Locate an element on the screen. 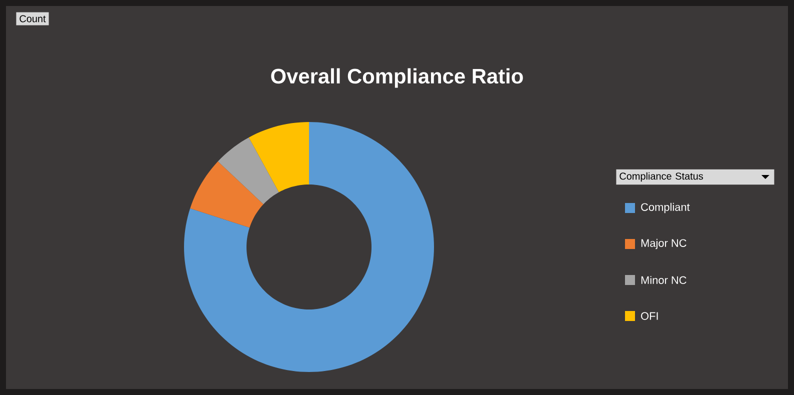 The height and width of the screenshot is (395, 794). legend-label: Minor NC is located at coordinates (663, 280).